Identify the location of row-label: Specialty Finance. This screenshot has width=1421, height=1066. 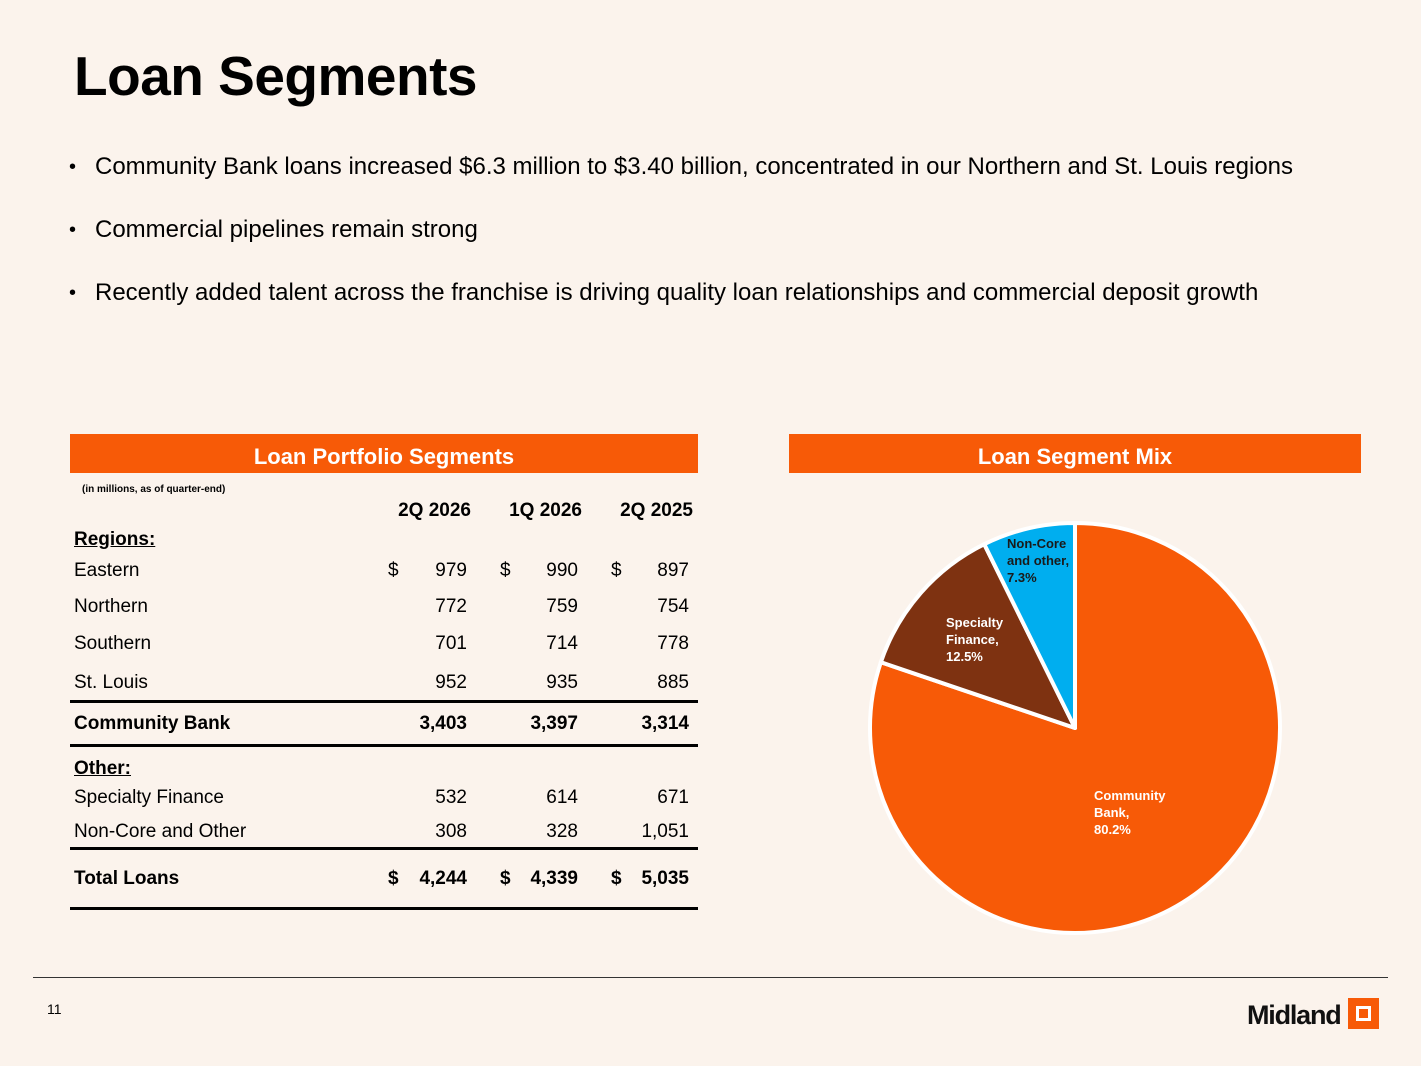
(149, 797).